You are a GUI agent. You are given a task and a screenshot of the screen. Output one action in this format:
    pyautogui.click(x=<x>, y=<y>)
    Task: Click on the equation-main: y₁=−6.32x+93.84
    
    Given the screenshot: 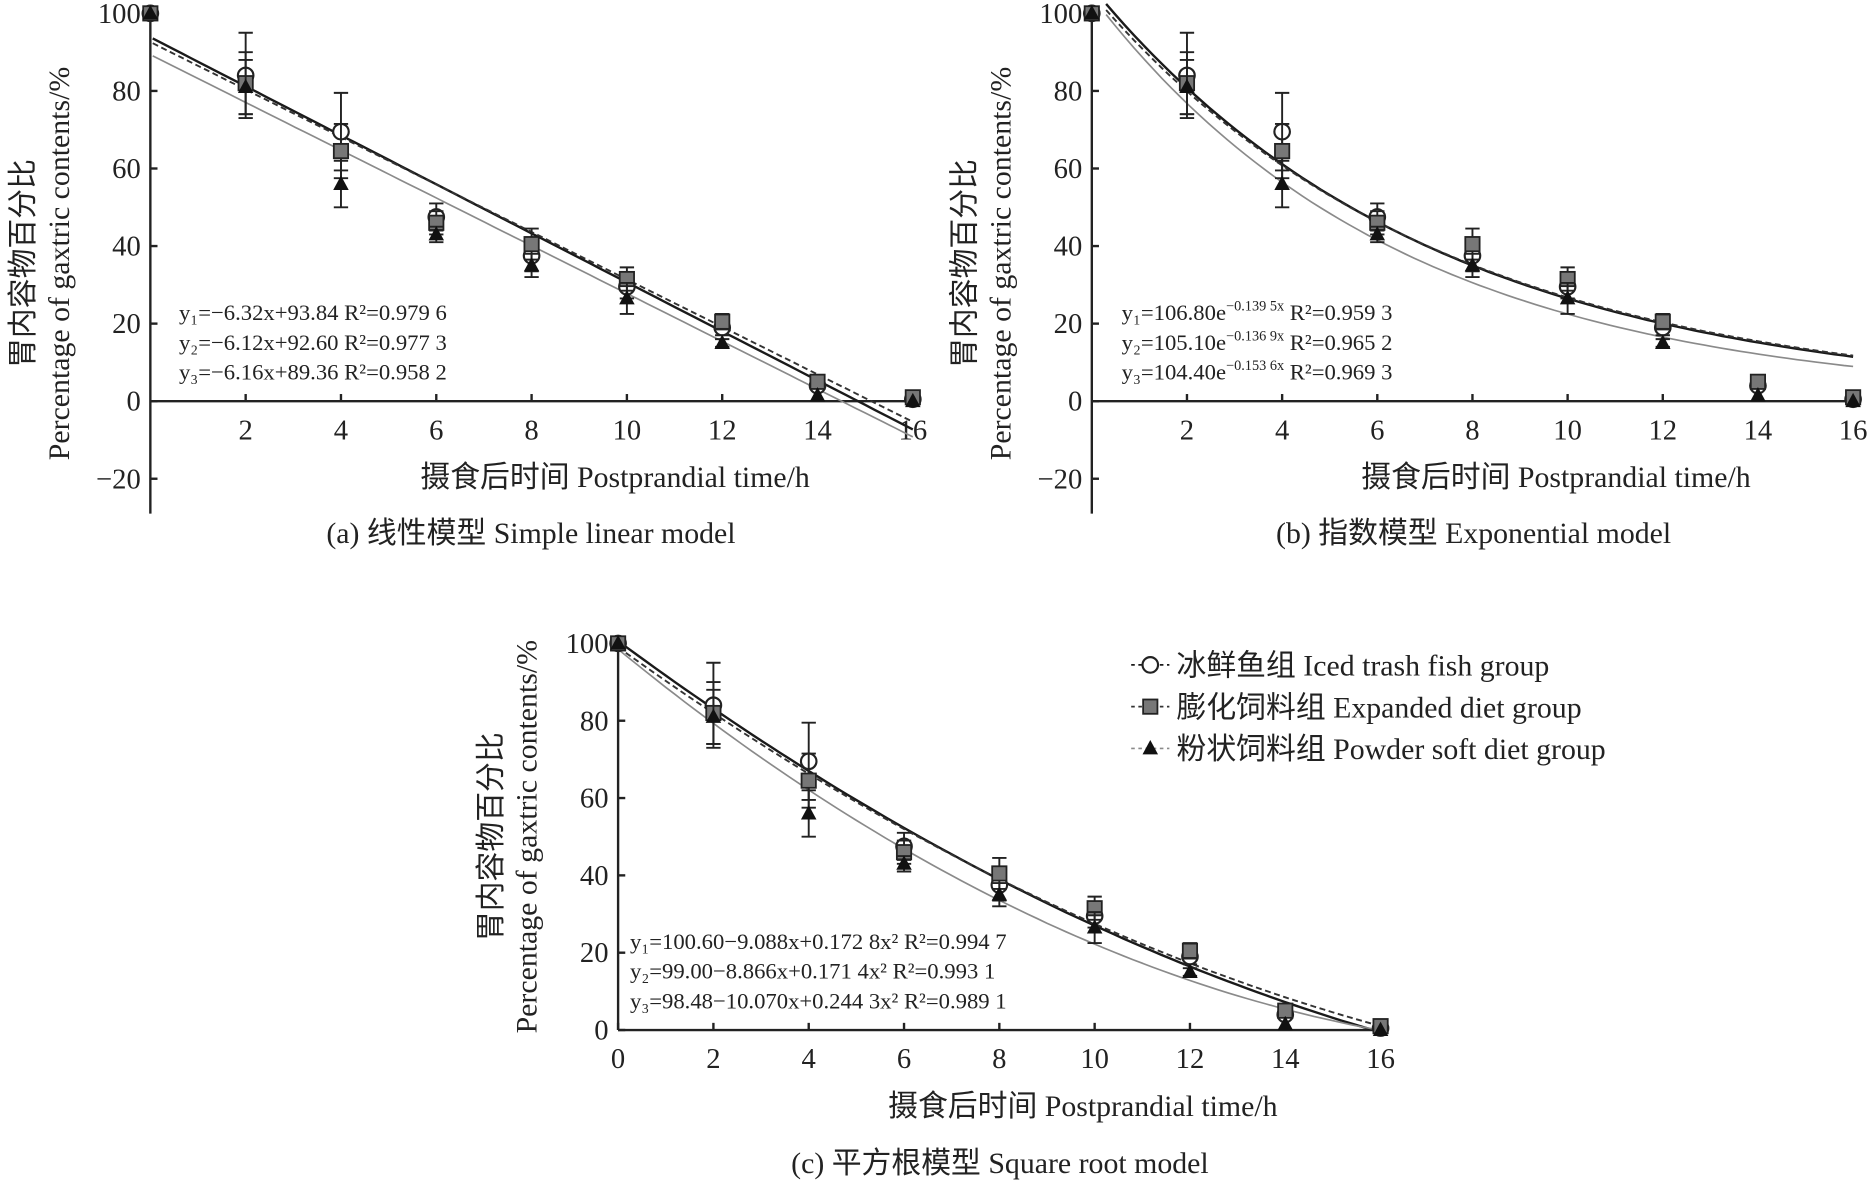 What is the action you would take?
    pyautogui.click(x=259, y=312)
    